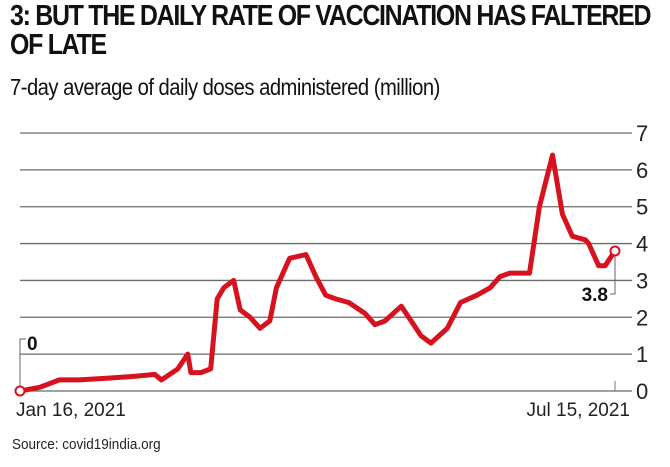 This screenshot has width=670, height=467. Describe the element at coordinates (642, 133) in the screenshot. I see `y-tick-label: 7` at that location.